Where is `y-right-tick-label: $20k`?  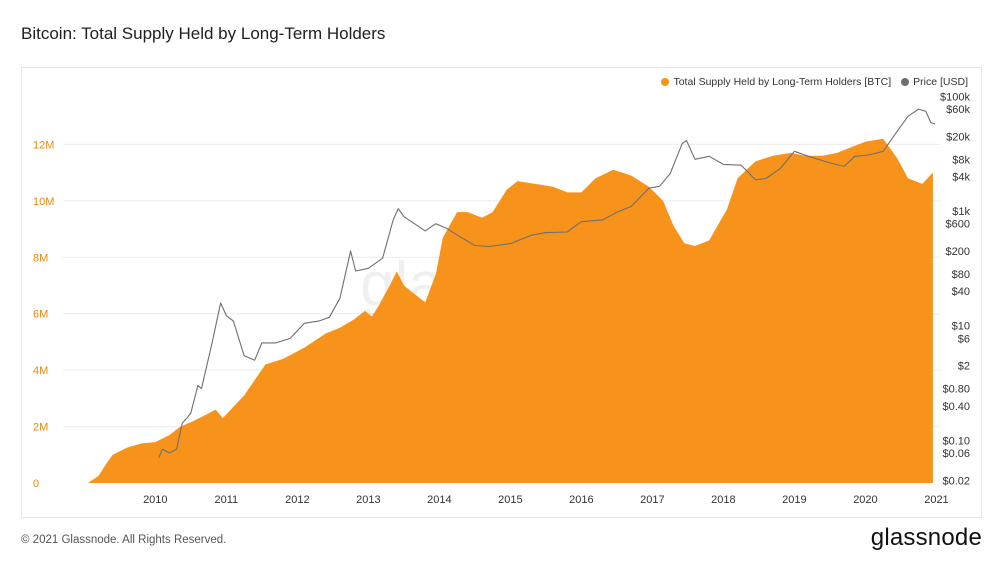
y-right-tick-label: $20k is located at coordinates (958, 137).